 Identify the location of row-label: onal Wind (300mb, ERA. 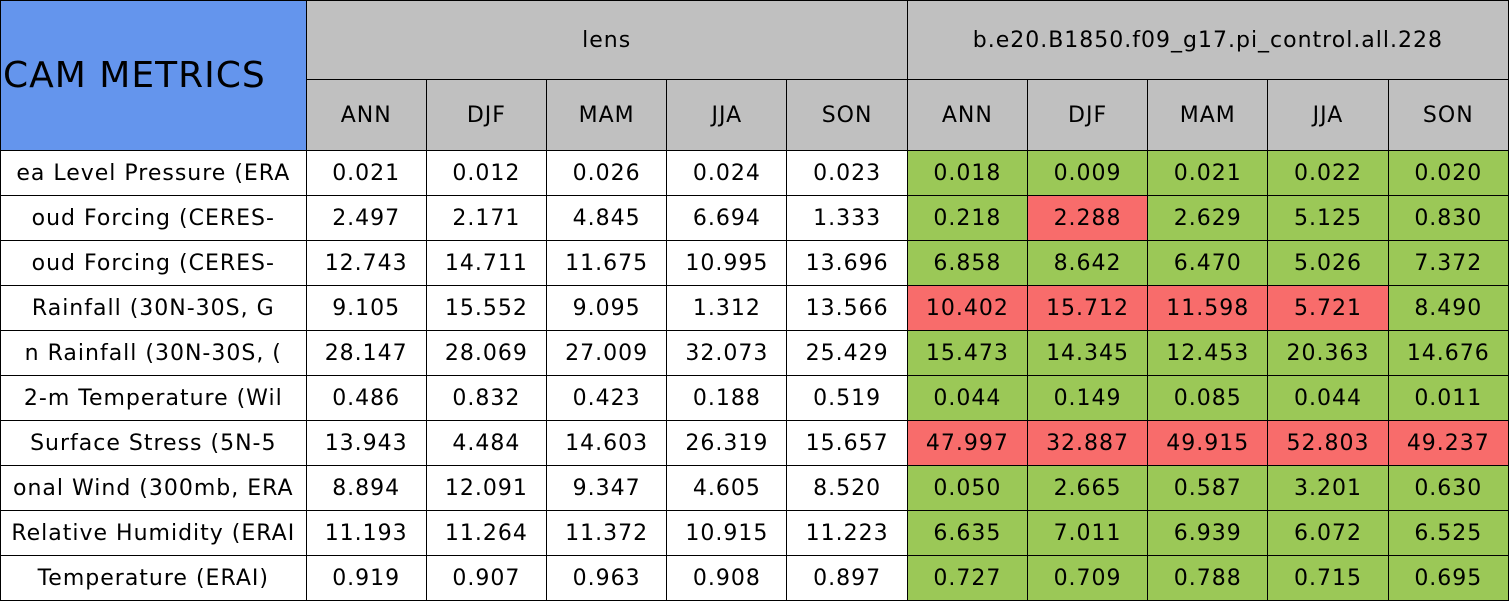
(153, 488).